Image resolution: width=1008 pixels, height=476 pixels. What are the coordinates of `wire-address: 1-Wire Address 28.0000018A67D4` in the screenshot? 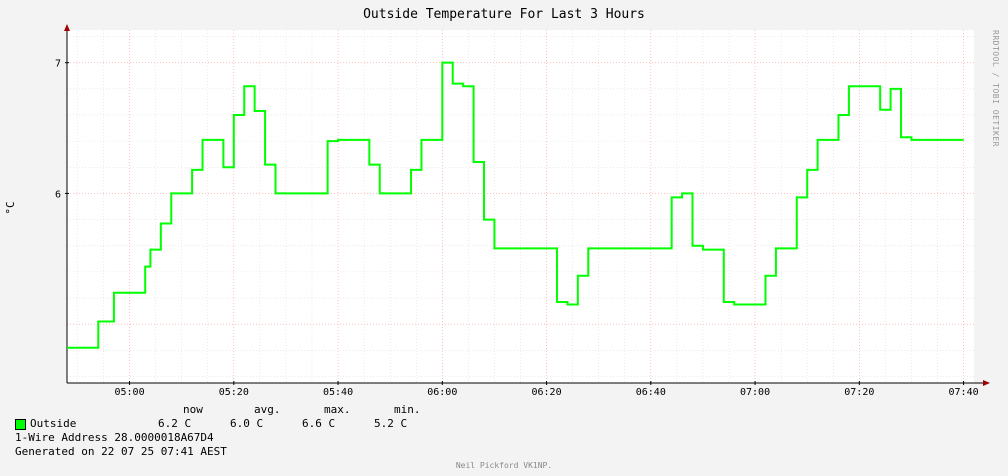 It's located at (114, 437).